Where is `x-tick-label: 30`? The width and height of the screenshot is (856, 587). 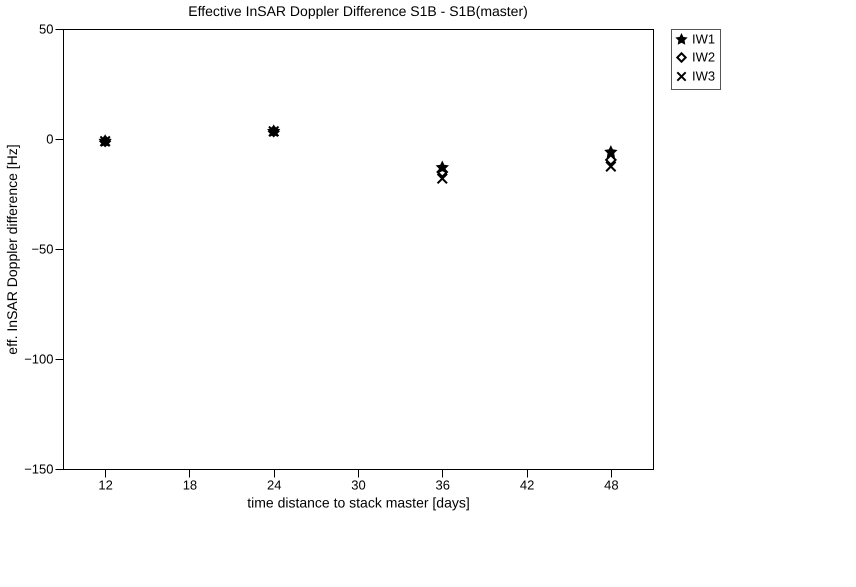
x-tick-label: 30 is located at coordinates (358, 485).